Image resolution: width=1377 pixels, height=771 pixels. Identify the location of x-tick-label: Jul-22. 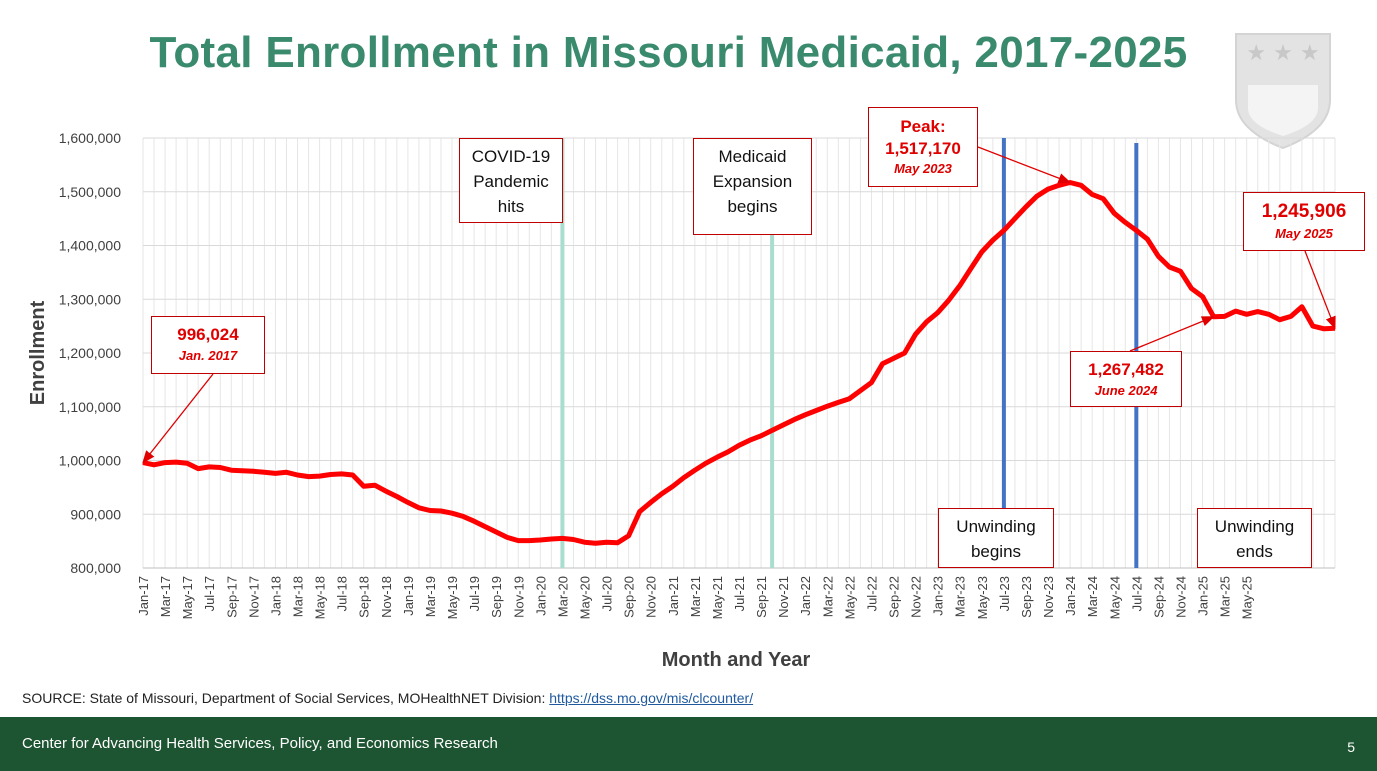
(871, 593).